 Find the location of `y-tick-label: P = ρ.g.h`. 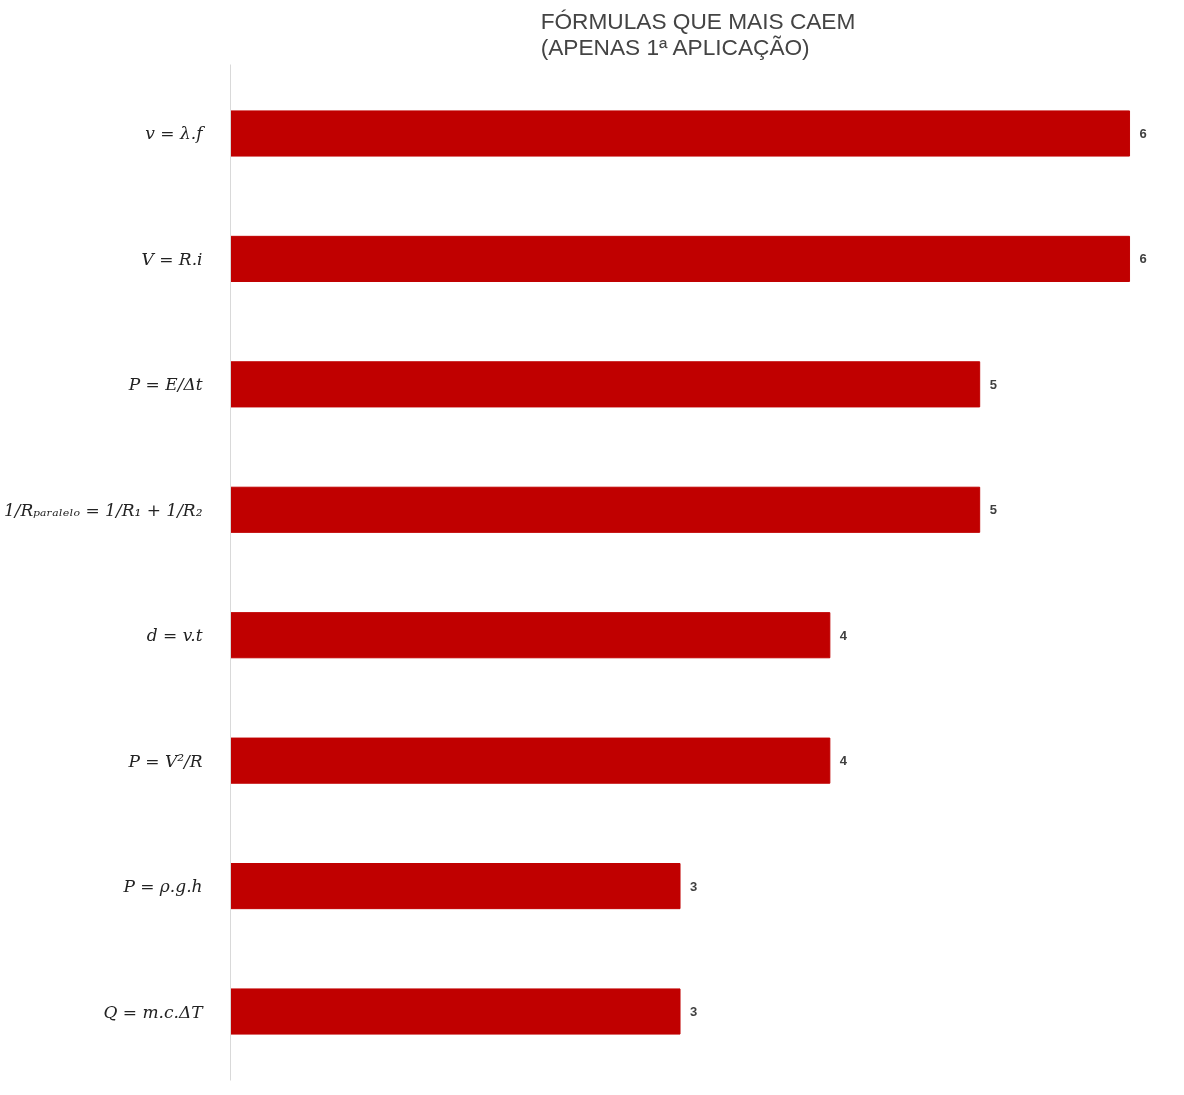

y-tick-label: P = ρ.g.h is located at coordinates (162, 886).